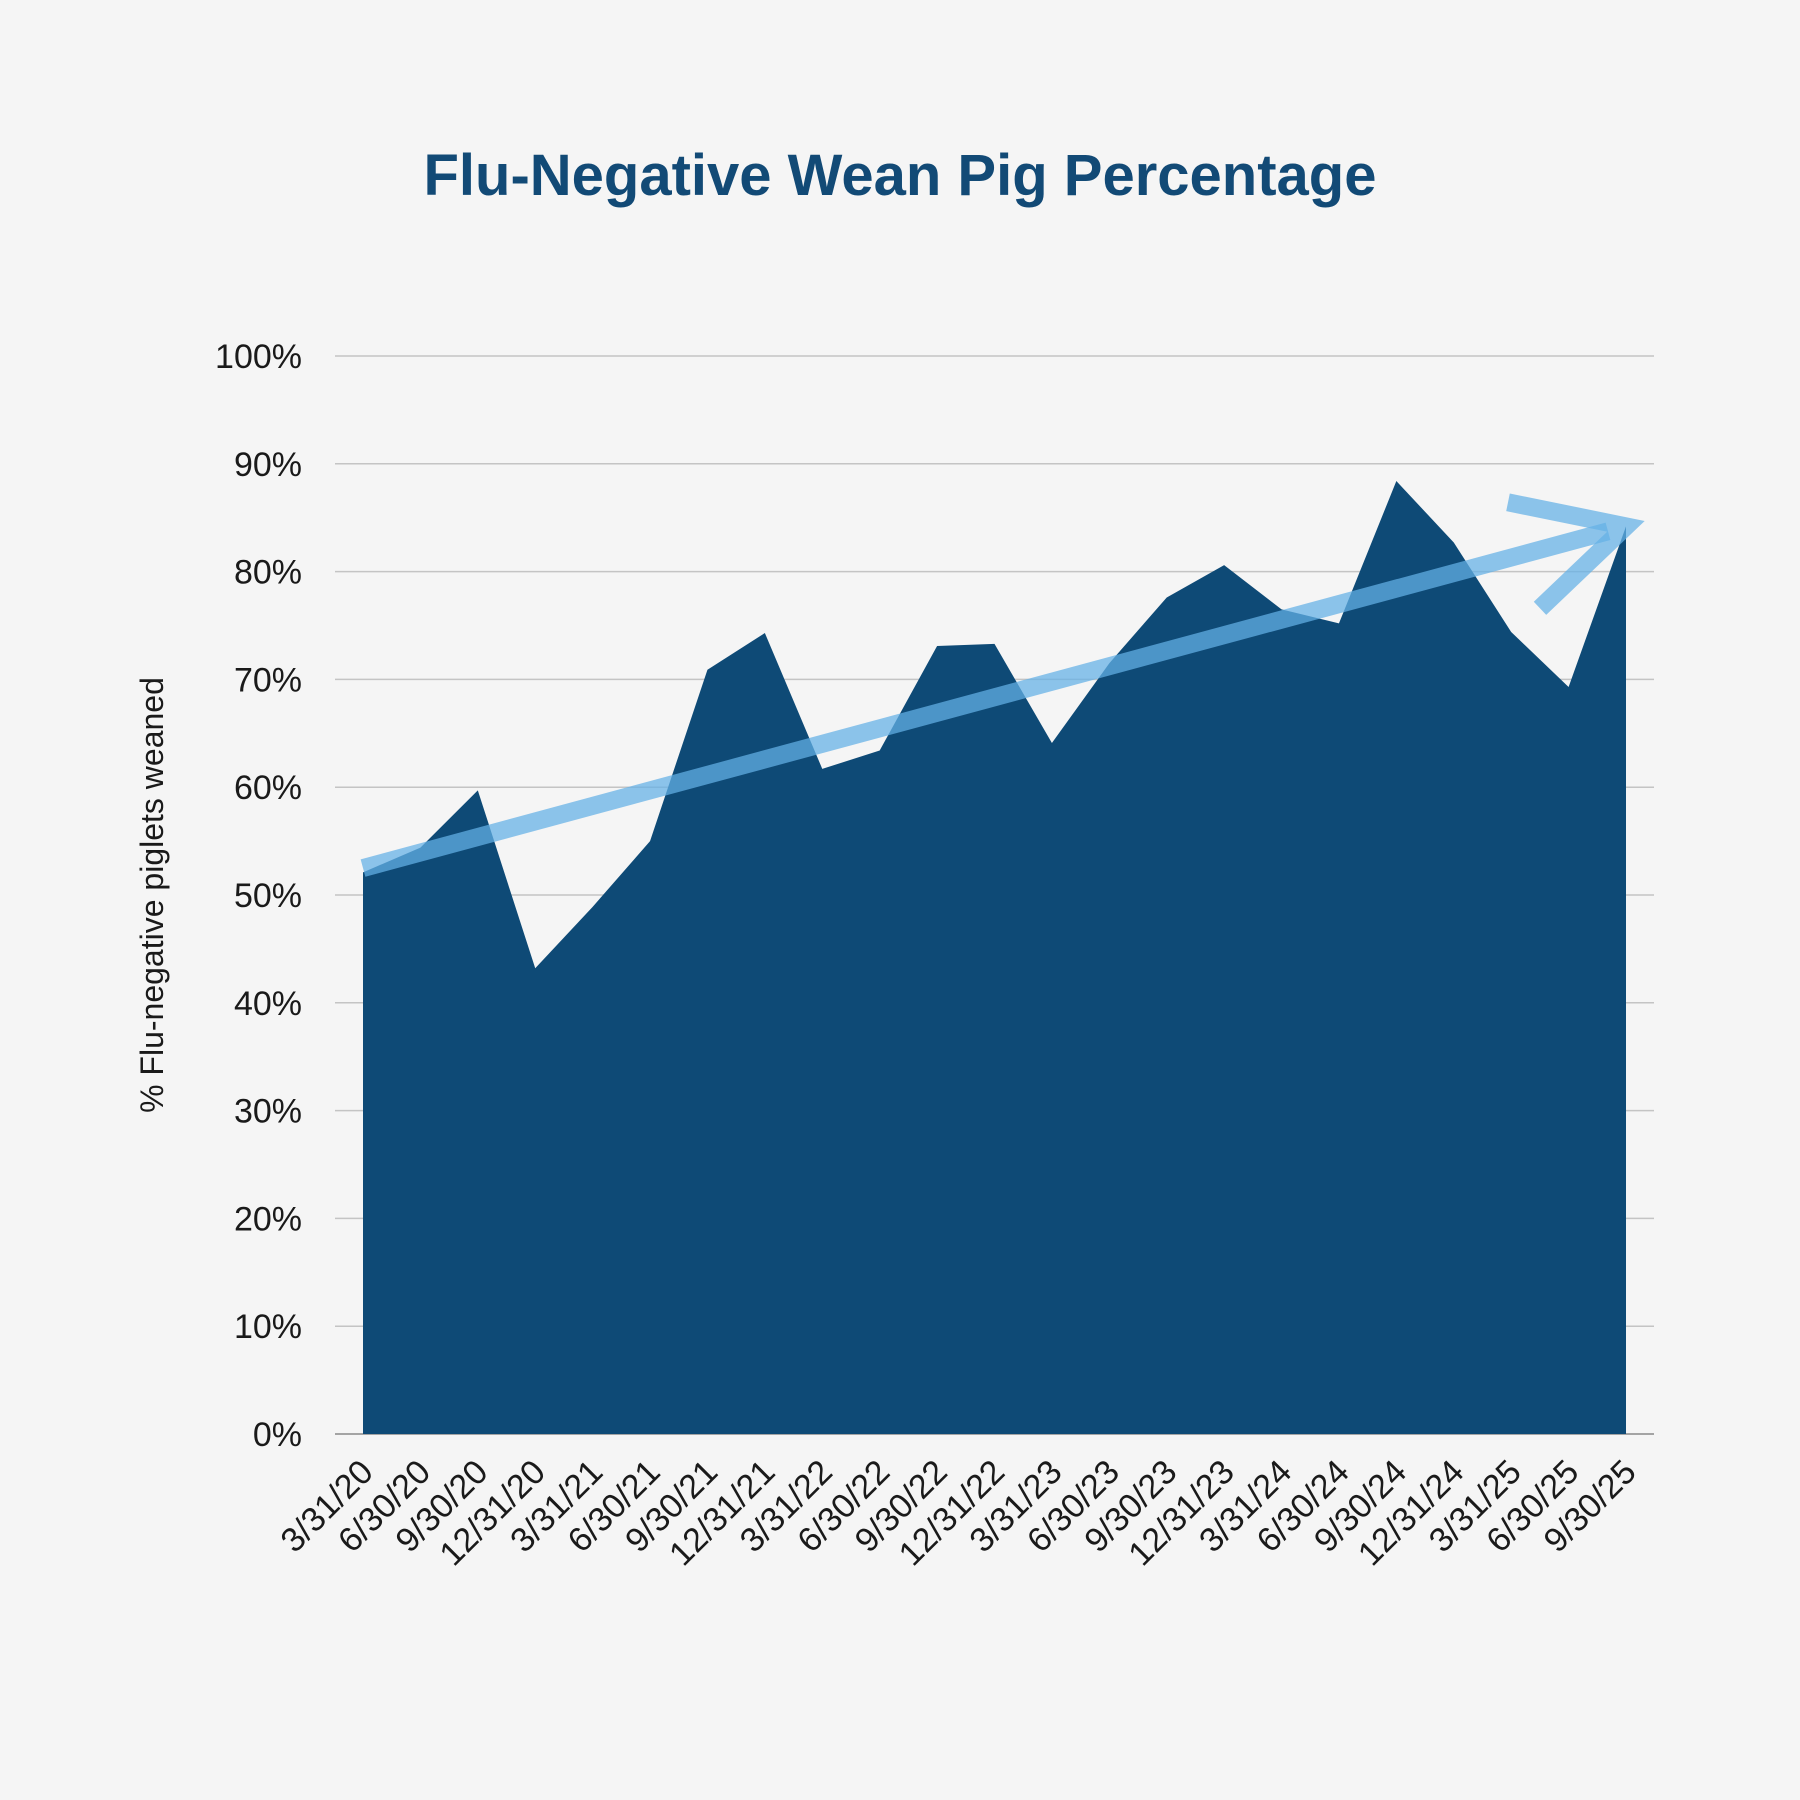 This screenshot has width=1800, height=1800. What do you see at coordinates (1575, 554) in the screenshot?
I see `trend-arrow-head` at bounding box center [1575, 554].